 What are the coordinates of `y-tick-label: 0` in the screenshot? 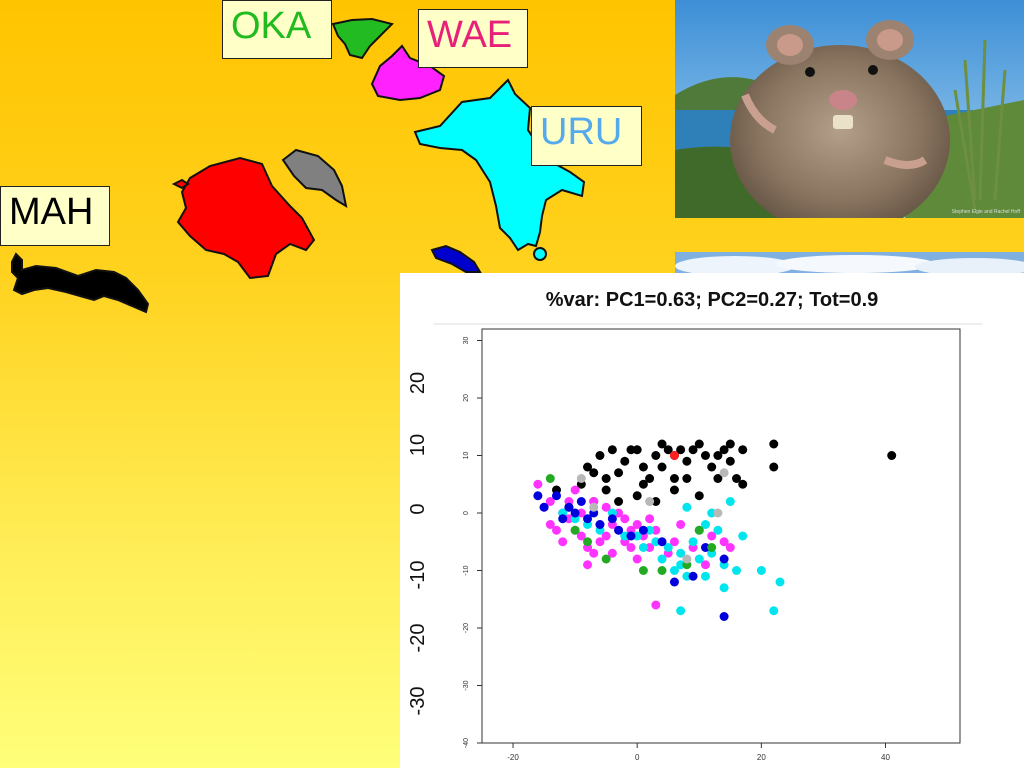 It's located at (466, 513).